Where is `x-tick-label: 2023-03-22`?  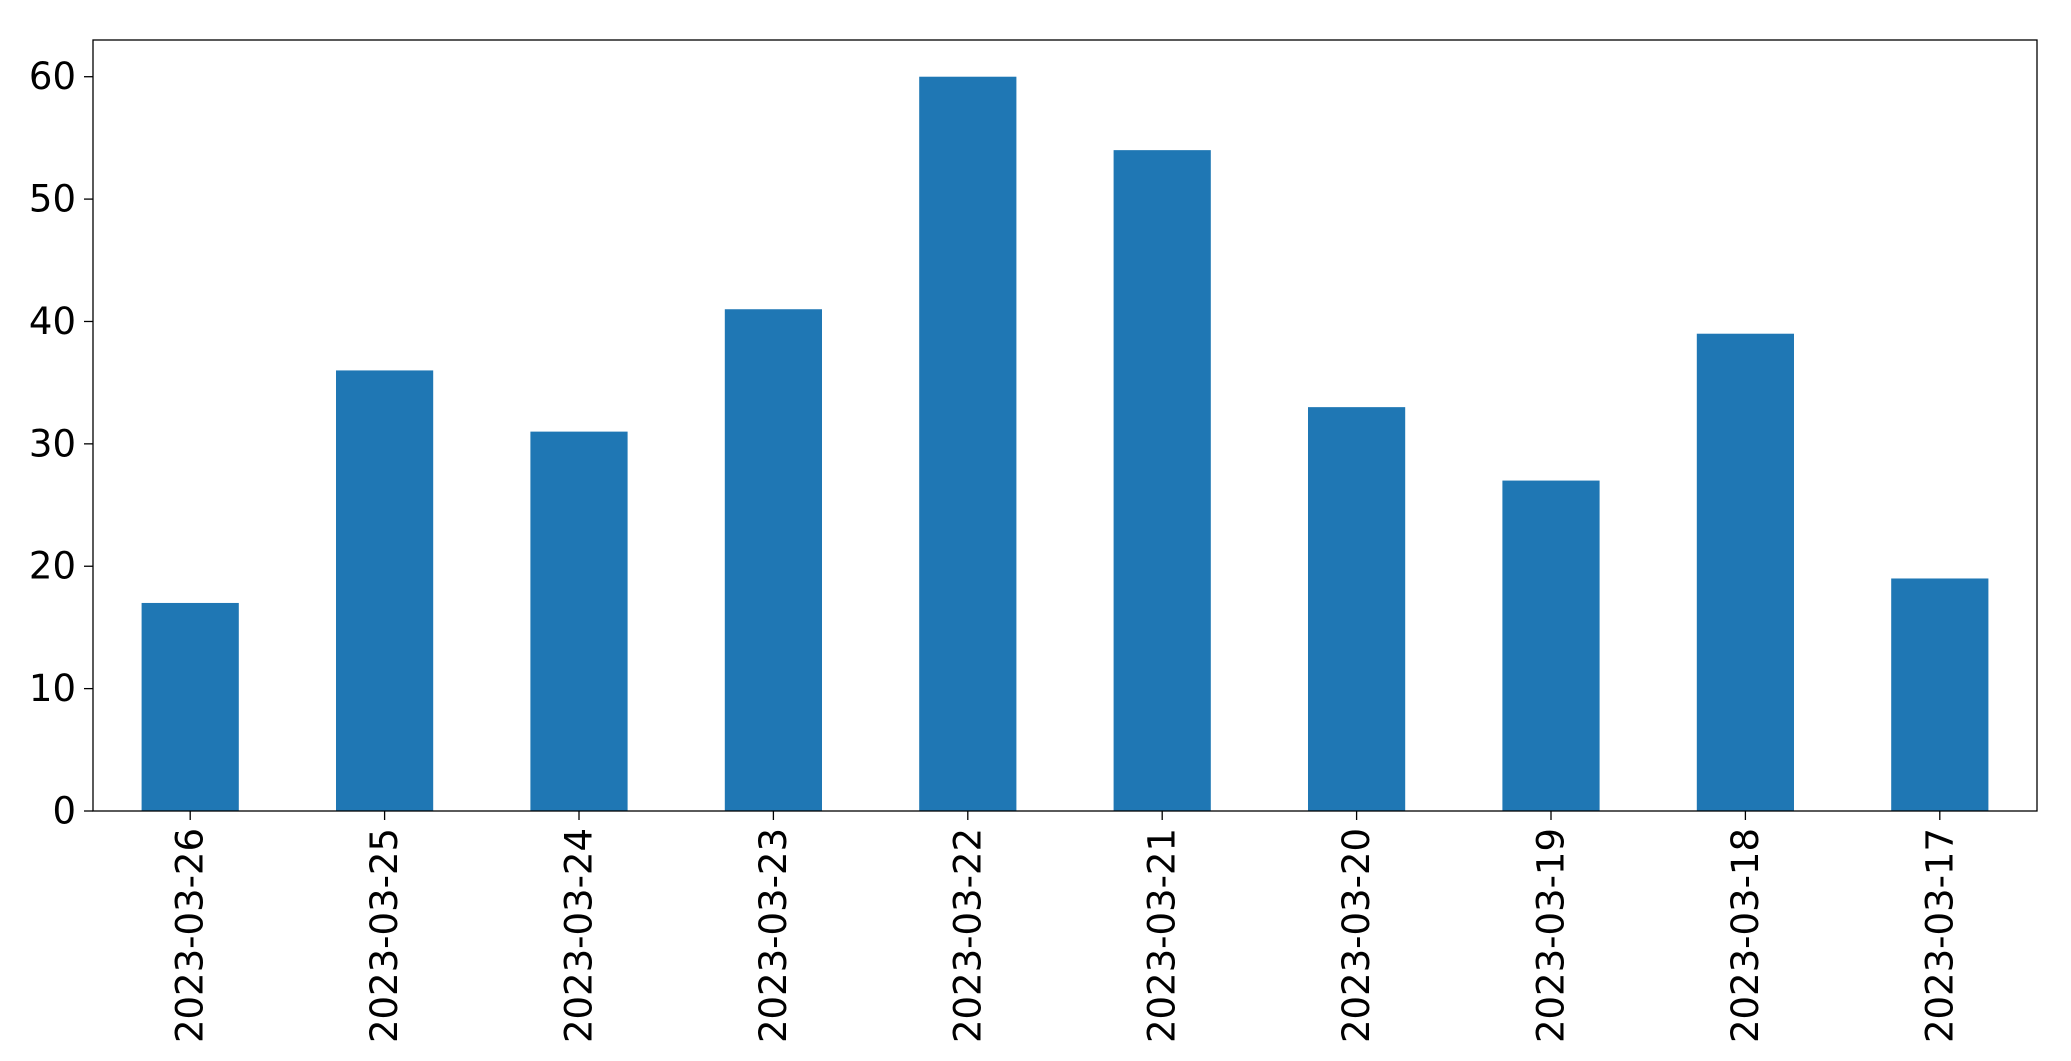
x-tick-label: 2023-03-22 is located at coordinates (967, 935).